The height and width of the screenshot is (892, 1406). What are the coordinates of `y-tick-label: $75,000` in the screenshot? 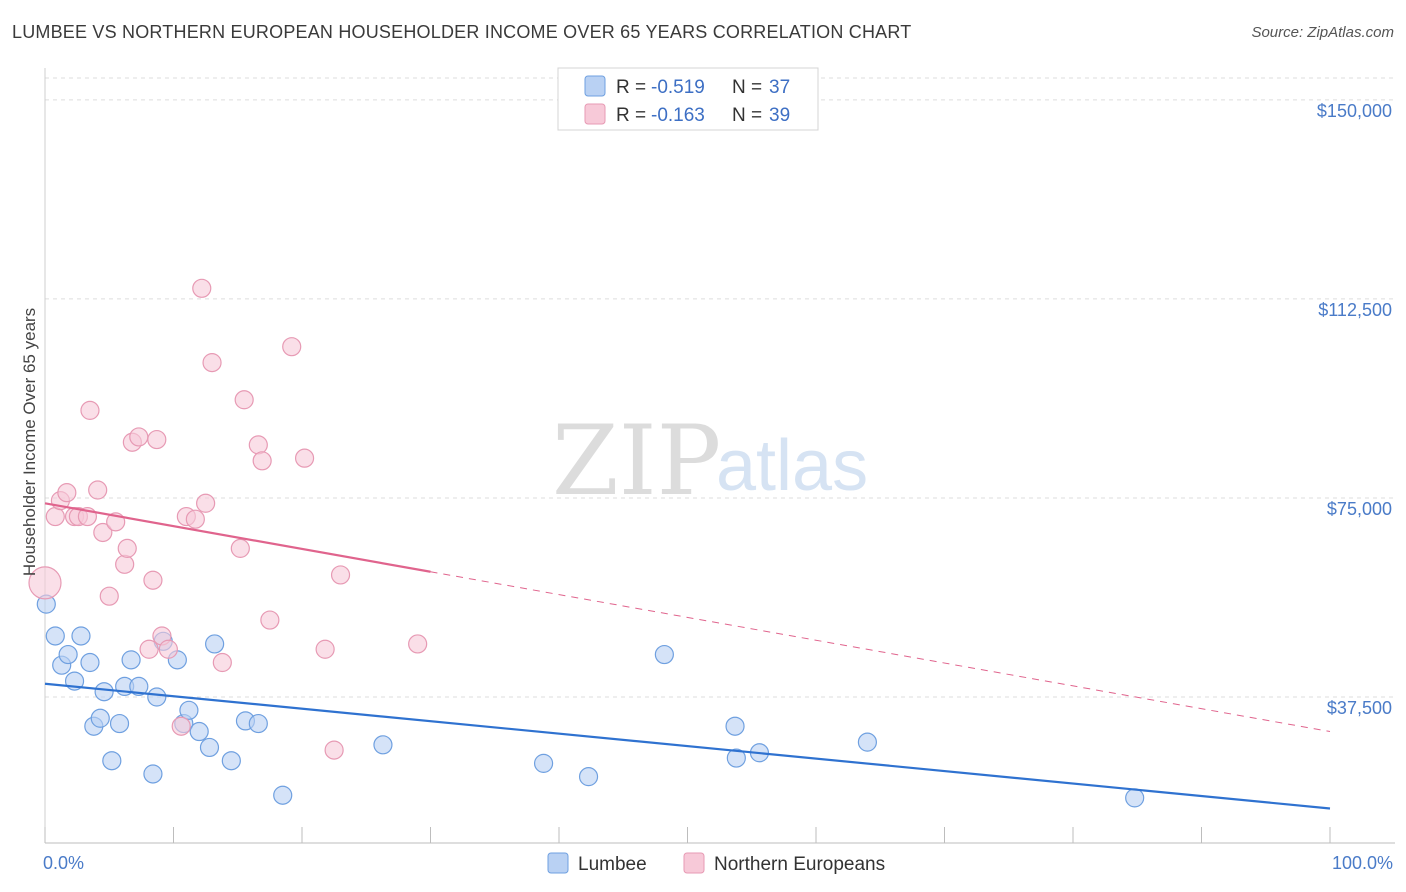 It's located at (1359, 509).